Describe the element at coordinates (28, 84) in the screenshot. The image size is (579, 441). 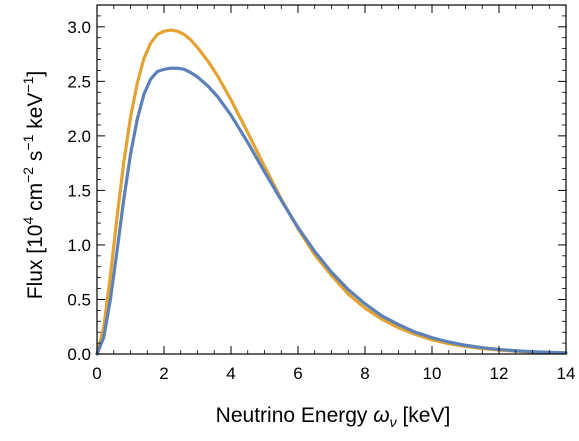
I see `y-axis-label-sup4: −1` at that location.